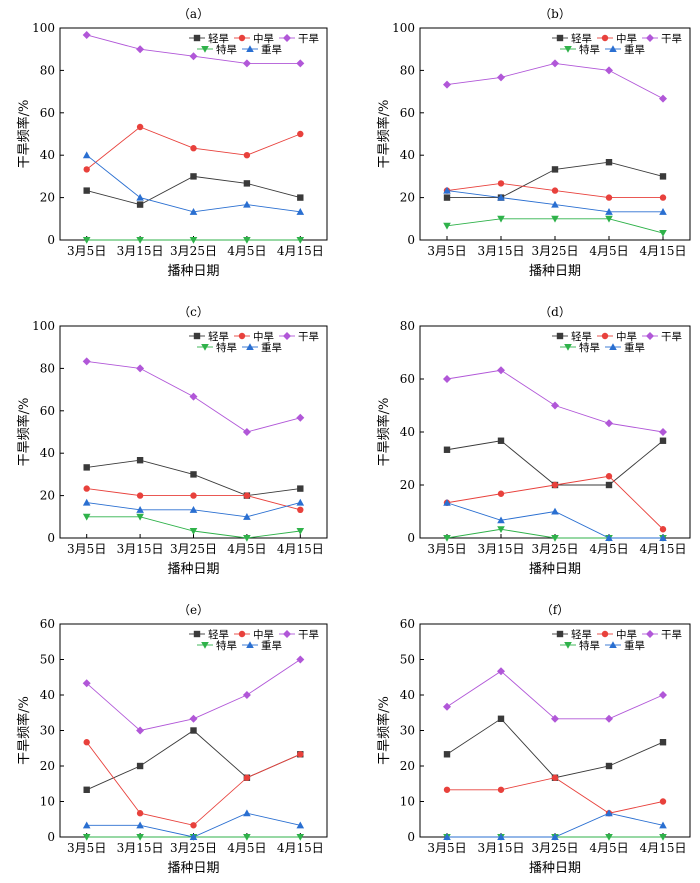 Image resolution: width=700 pixels, height=883 pixels. Describe the element at coordinates (634, 347) in the screenshot. I see `legend-label-zhonghan2: 重旱` at that location.